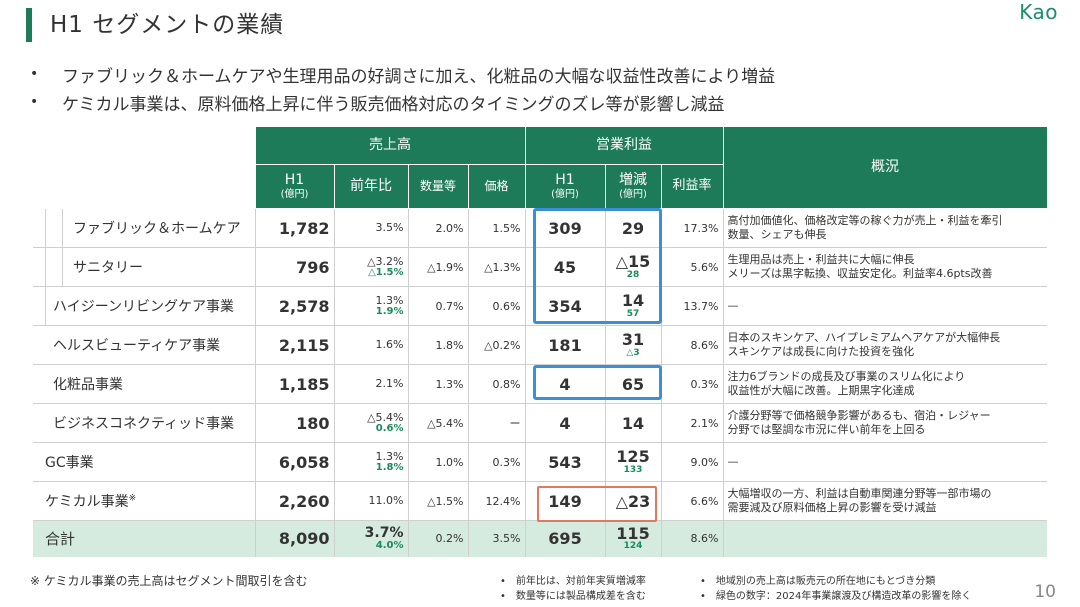 The height and width of the screenshot is (607, 1080). I want to click on footnote-mark: ※, so click(132, 498).